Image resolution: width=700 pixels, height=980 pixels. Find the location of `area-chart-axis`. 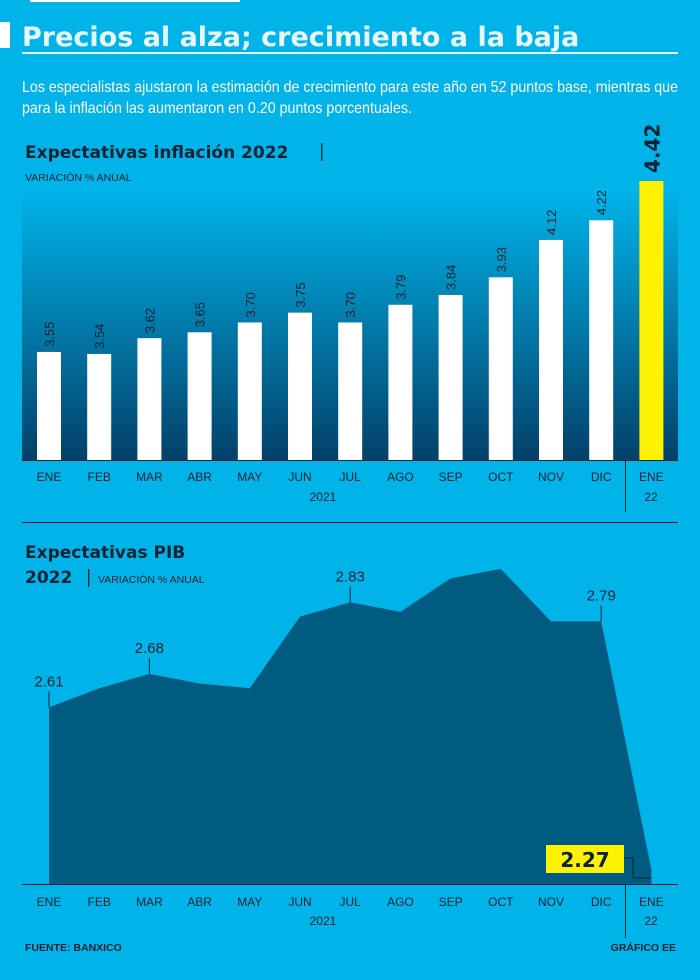

area-chart-axis is located at coordinates (350, 884).